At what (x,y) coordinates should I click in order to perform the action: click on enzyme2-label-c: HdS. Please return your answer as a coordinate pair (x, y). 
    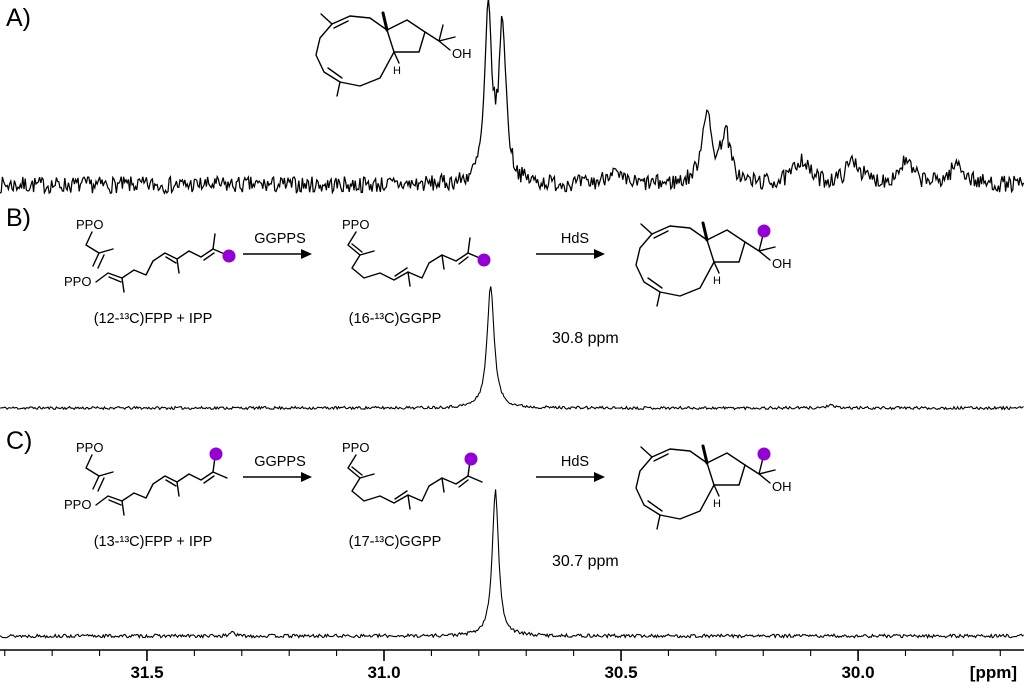
    Looking at the image, I should click on (575, 462).